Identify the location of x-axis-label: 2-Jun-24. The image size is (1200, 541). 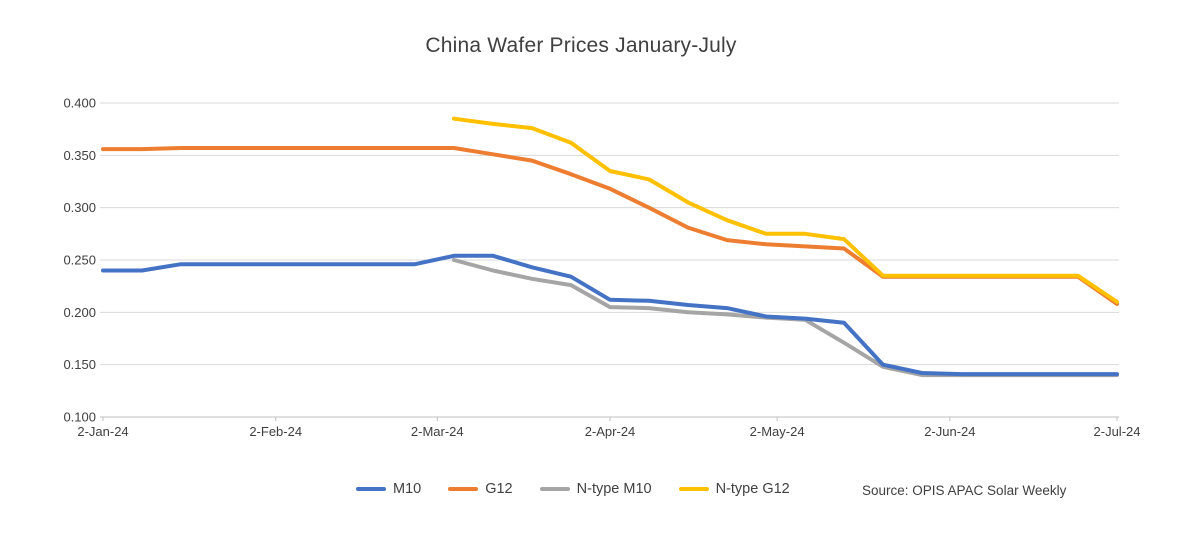
(949, 431).